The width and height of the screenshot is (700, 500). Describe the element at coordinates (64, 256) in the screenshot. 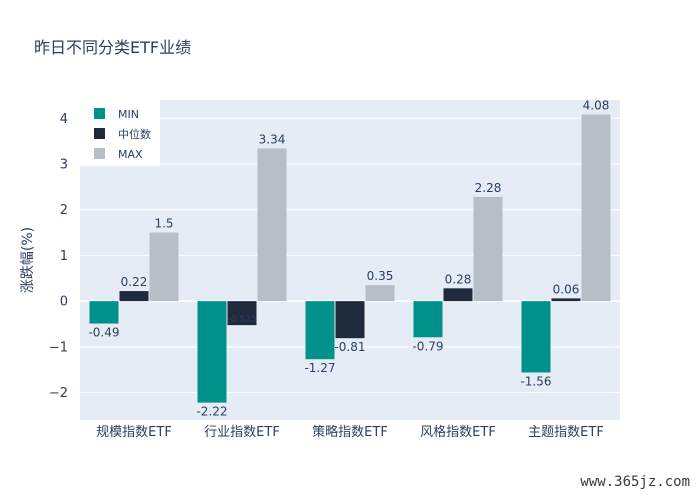

I see `y-tick-label: 1` at that location.